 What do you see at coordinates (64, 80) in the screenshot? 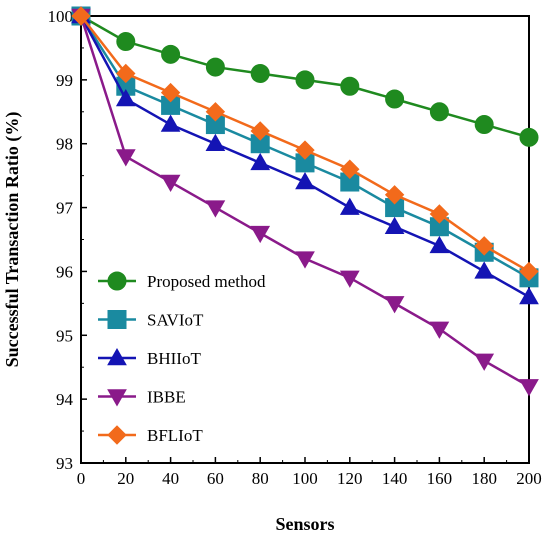
I see `y-tick-label: 99` at bounding box center [64, 80].